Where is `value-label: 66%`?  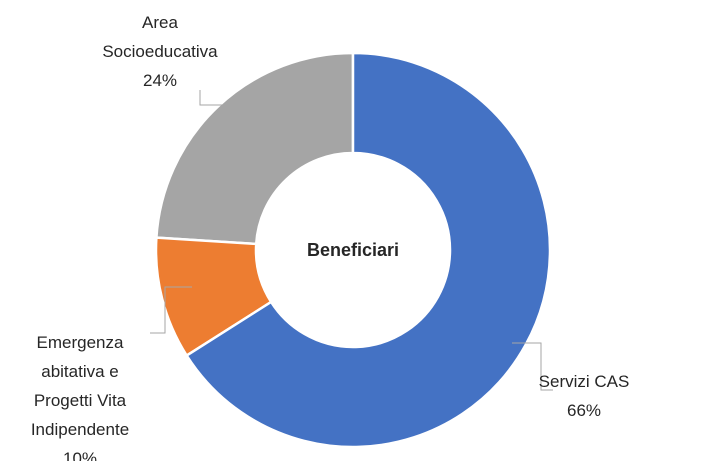
value-label: 66% is located at coordinates (584, 410).